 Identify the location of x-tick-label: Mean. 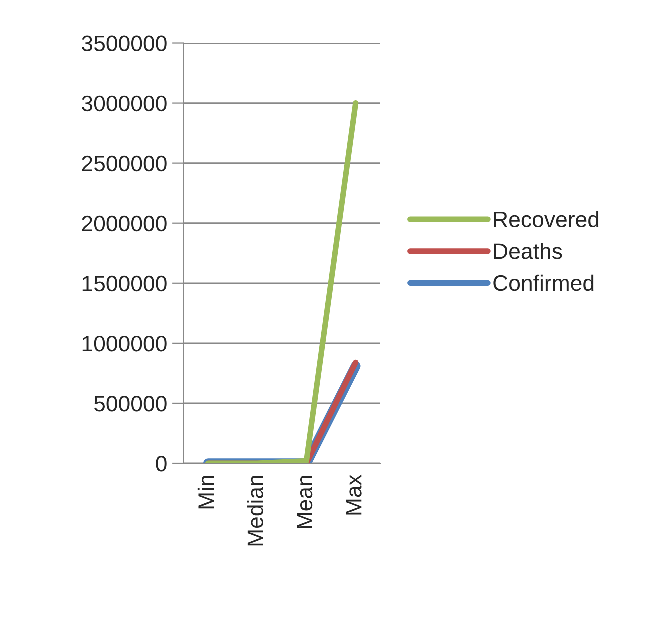
(305, 502).